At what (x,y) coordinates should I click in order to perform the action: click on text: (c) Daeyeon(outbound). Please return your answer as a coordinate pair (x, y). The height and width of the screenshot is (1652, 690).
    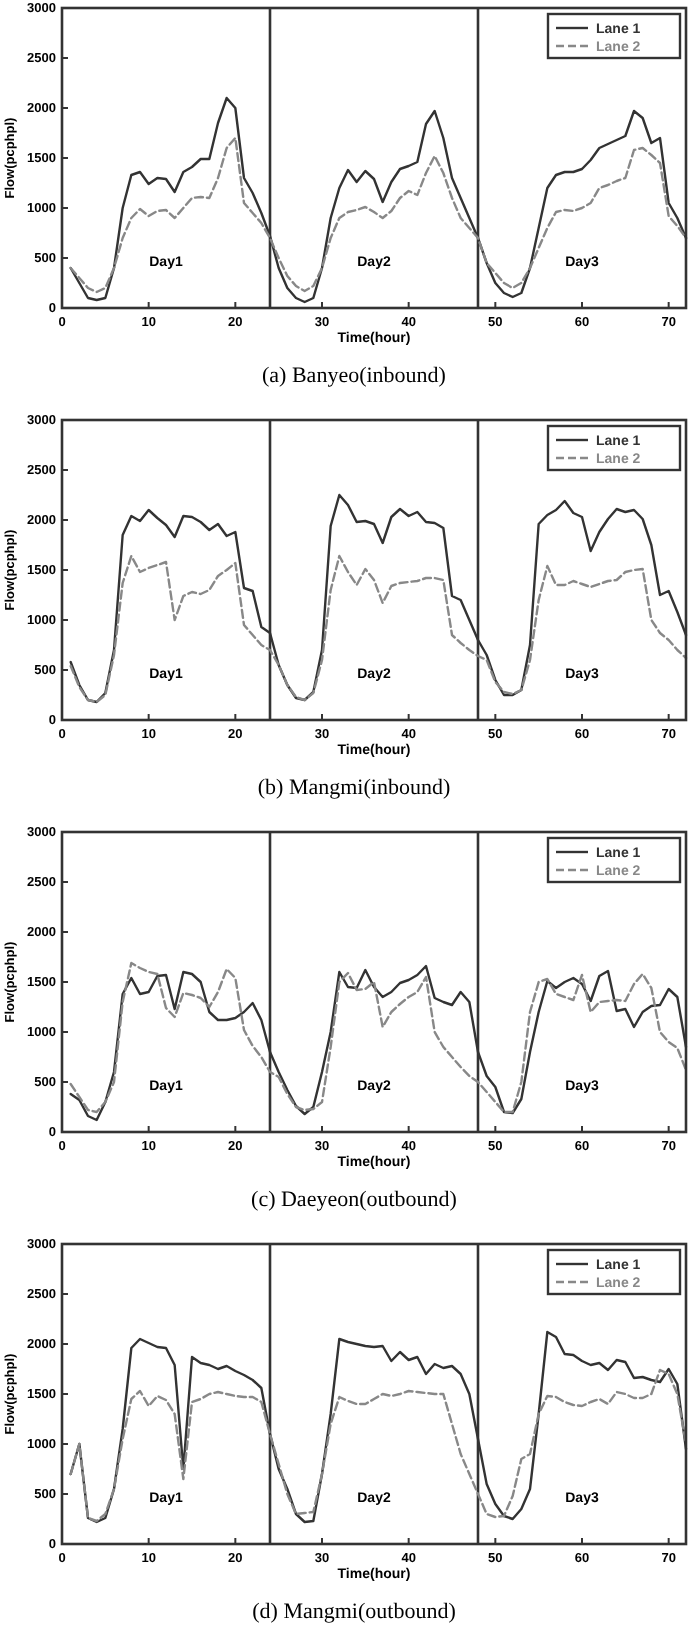
    Looking at the image, I should click on (354, 1200).